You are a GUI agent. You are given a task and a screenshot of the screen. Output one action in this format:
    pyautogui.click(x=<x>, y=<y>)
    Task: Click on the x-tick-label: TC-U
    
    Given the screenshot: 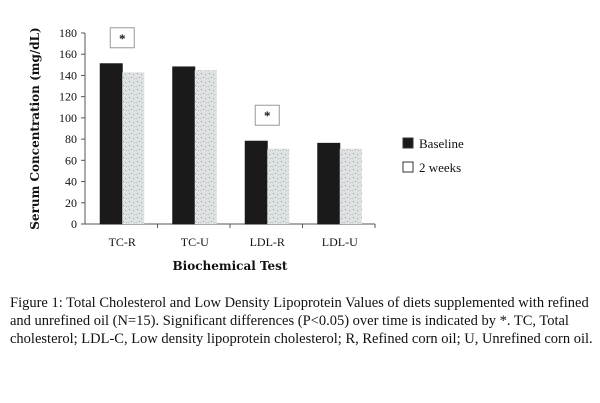 What is the action you would take?
    pyautogui.click(x=195, y=242)
    